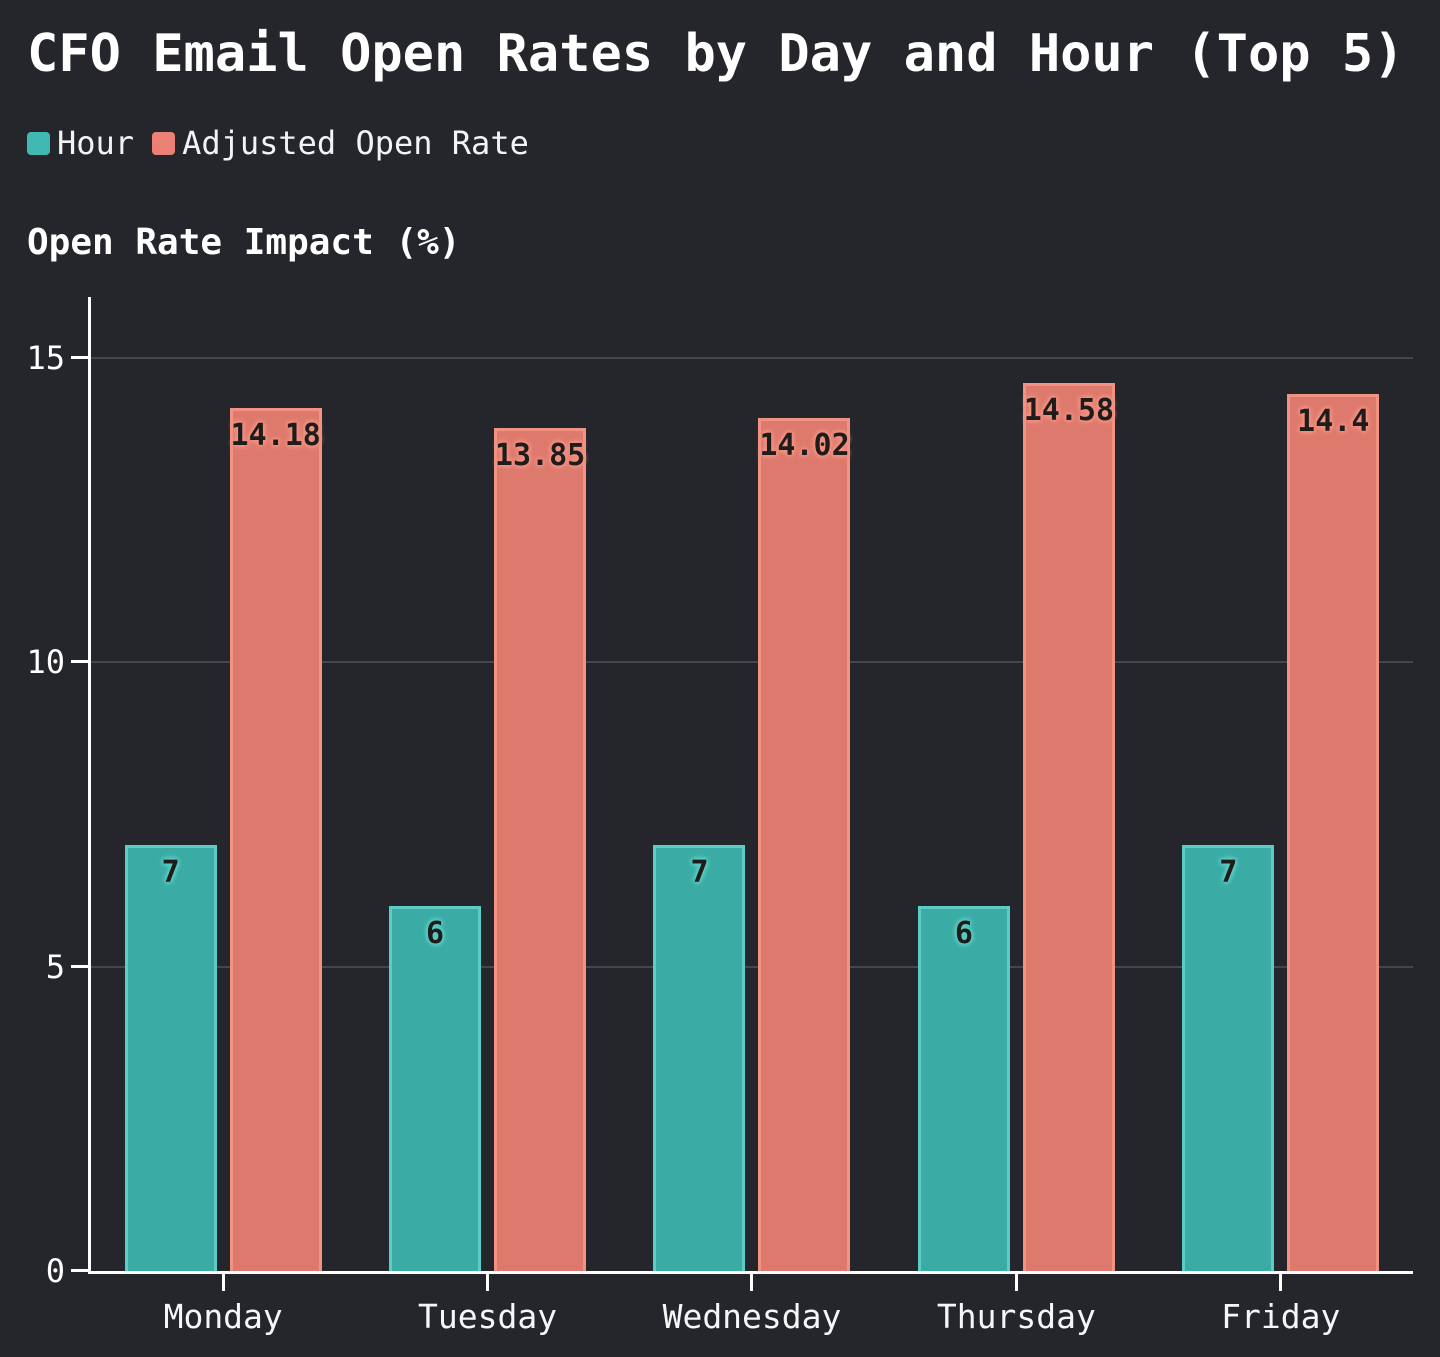 The width and height of the screenshot is (1440, 1357). What do you see at coordinates (540, 849) in the screenshot?
I see `bar-adjusted-open-rate-tuesday: 13.85` at bounding box center [540, 849].